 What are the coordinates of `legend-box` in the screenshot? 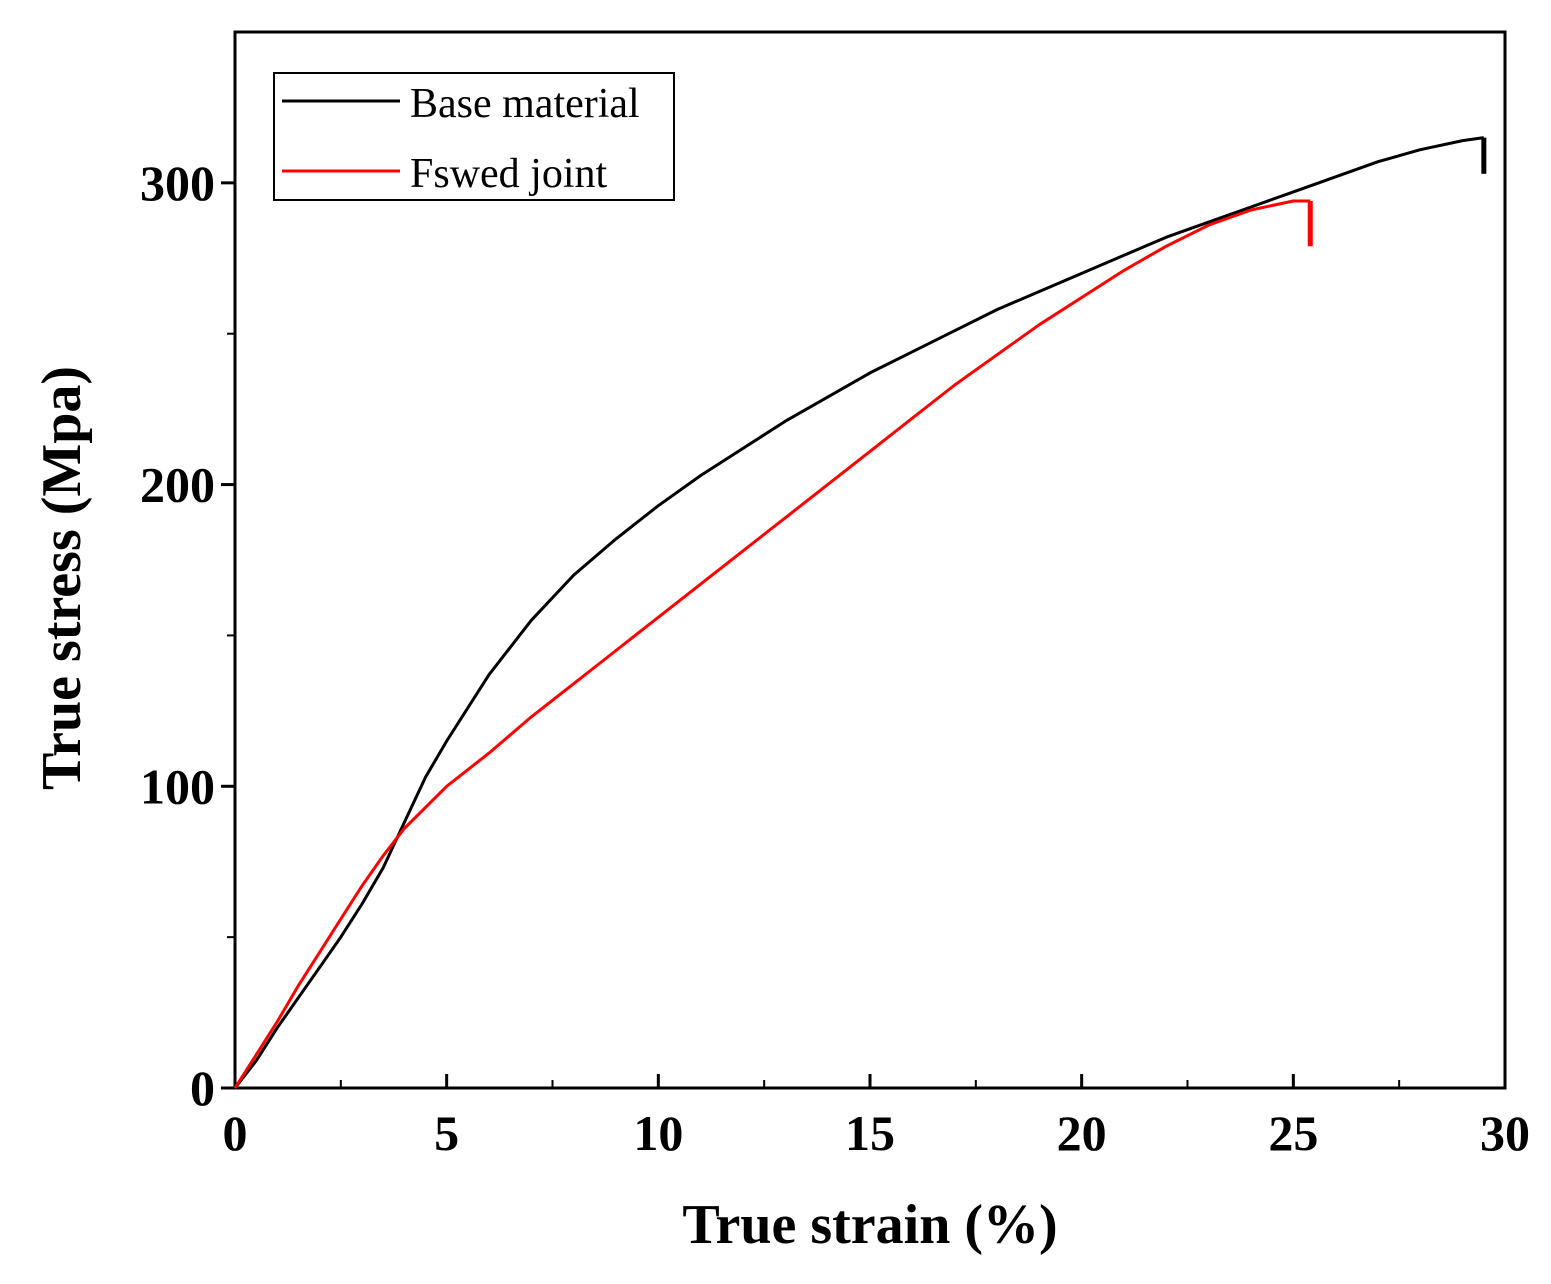 It's located at (474, 136).